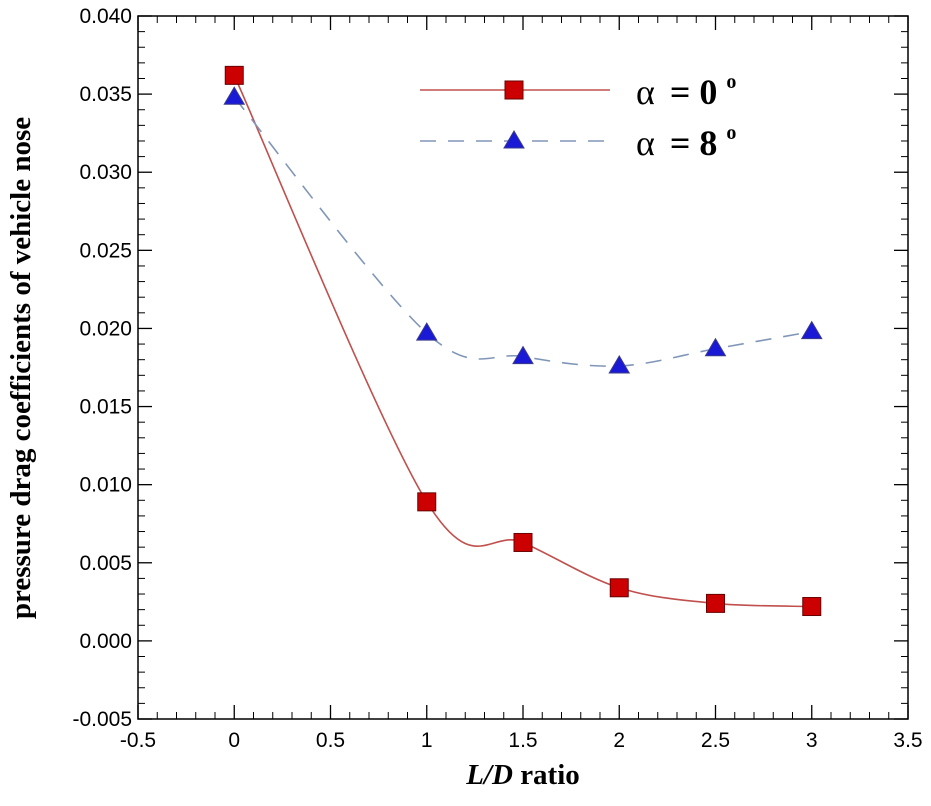 Image resolution: width=931 pixels, height=806 pixels. Describe the element at coordinates (578, 117) in the screenshot. I see `legend: α = 0 o α = 8 o` at that location.